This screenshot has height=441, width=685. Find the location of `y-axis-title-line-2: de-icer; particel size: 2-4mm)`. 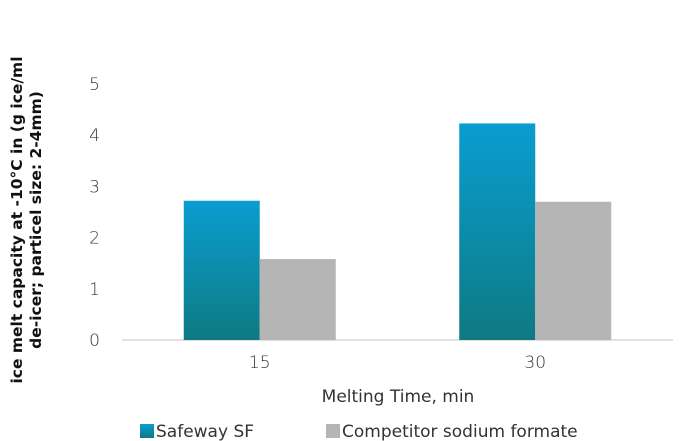

y-axis-title-line-2: de-icer; particel size: 2-4mm) is located at coordinates (36, 220).